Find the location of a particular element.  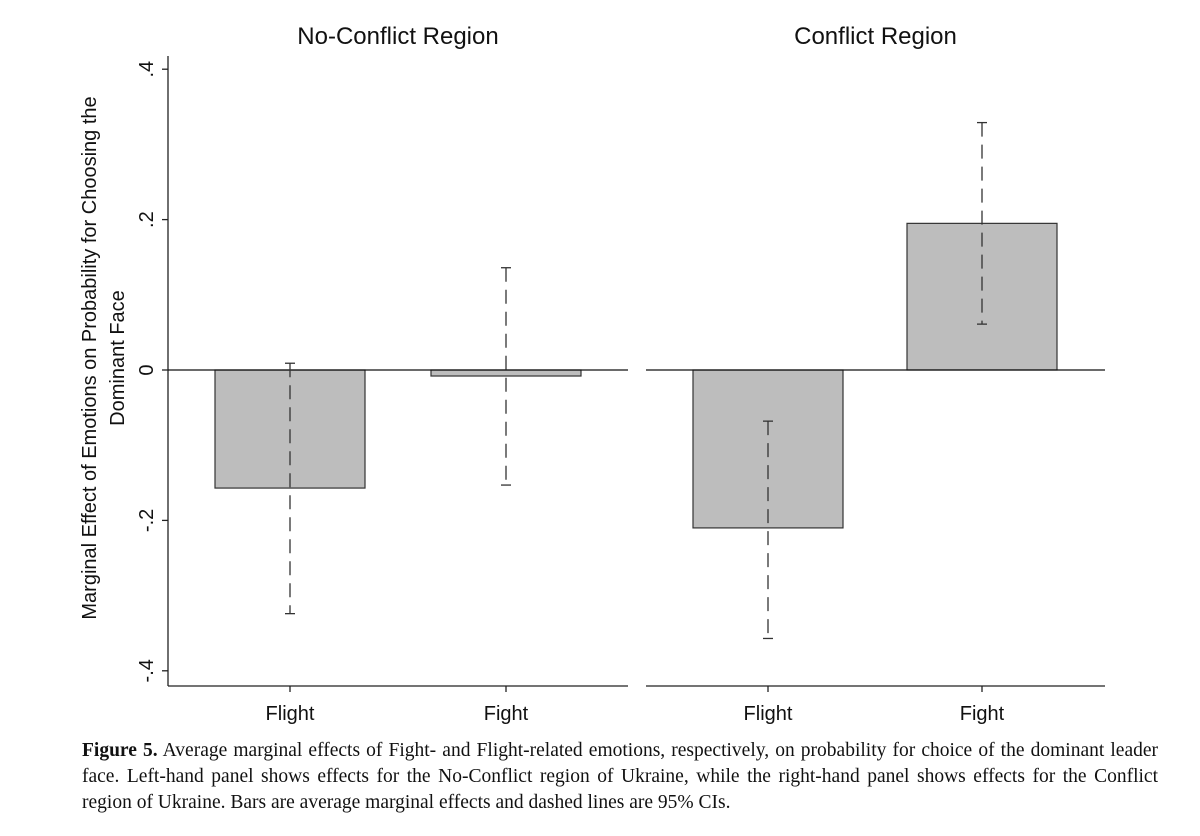

y-tick-label: .2 is located at coordinates (147, 219).